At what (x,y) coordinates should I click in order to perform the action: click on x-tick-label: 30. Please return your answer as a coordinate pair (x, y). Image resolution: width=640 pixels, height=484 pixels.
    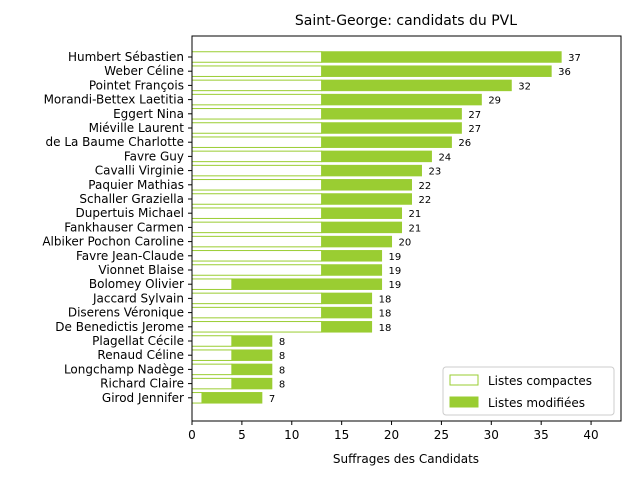
    Looking at the image, I should click on (491, 435).